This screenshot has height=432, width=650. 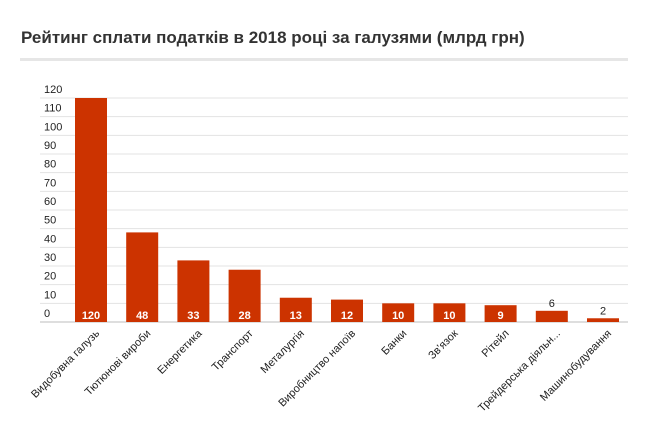 What do you see at coordinates (603, 311) in the screenshot?
I see `data-label: 2` at bounding box center [603, 311].